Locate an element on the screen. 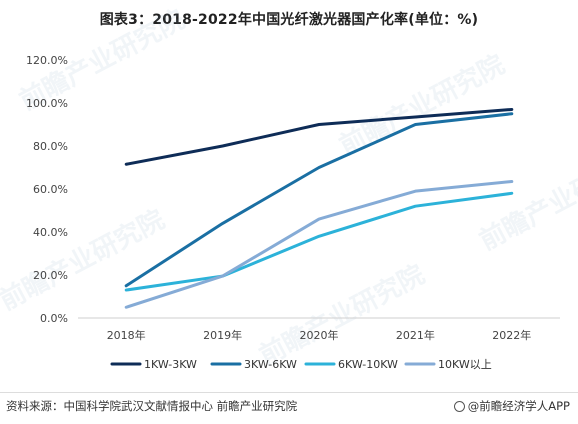 The width and height of the screenshot is (578, 424). x-tick-label: 2021年 is located at coordinates (415, 335).